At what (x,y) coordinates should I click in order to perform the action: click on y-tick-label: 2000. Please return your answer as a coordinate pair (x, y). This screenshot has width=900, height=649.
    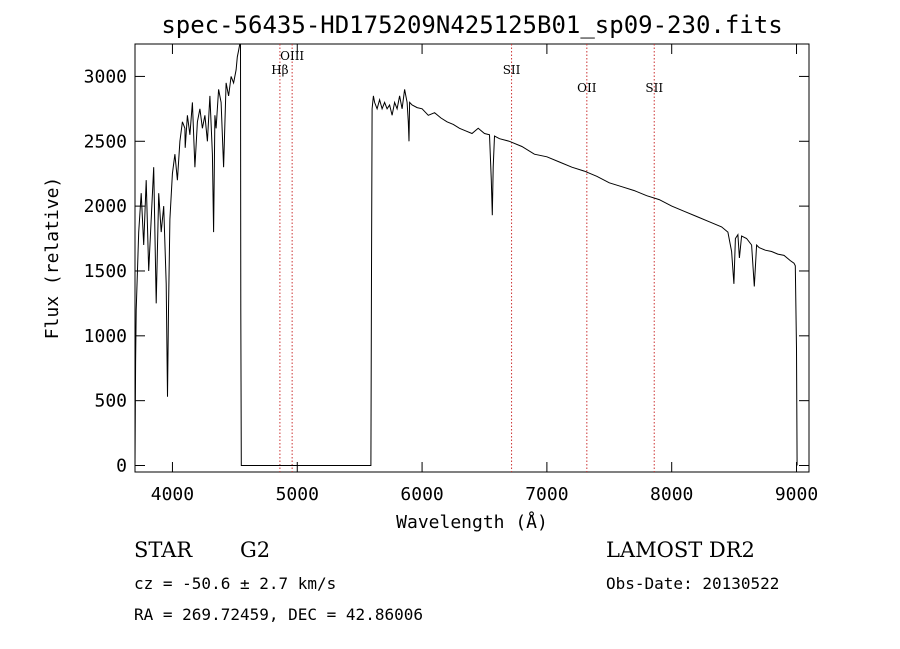
    Looking at the image, I should click on (105, 206).